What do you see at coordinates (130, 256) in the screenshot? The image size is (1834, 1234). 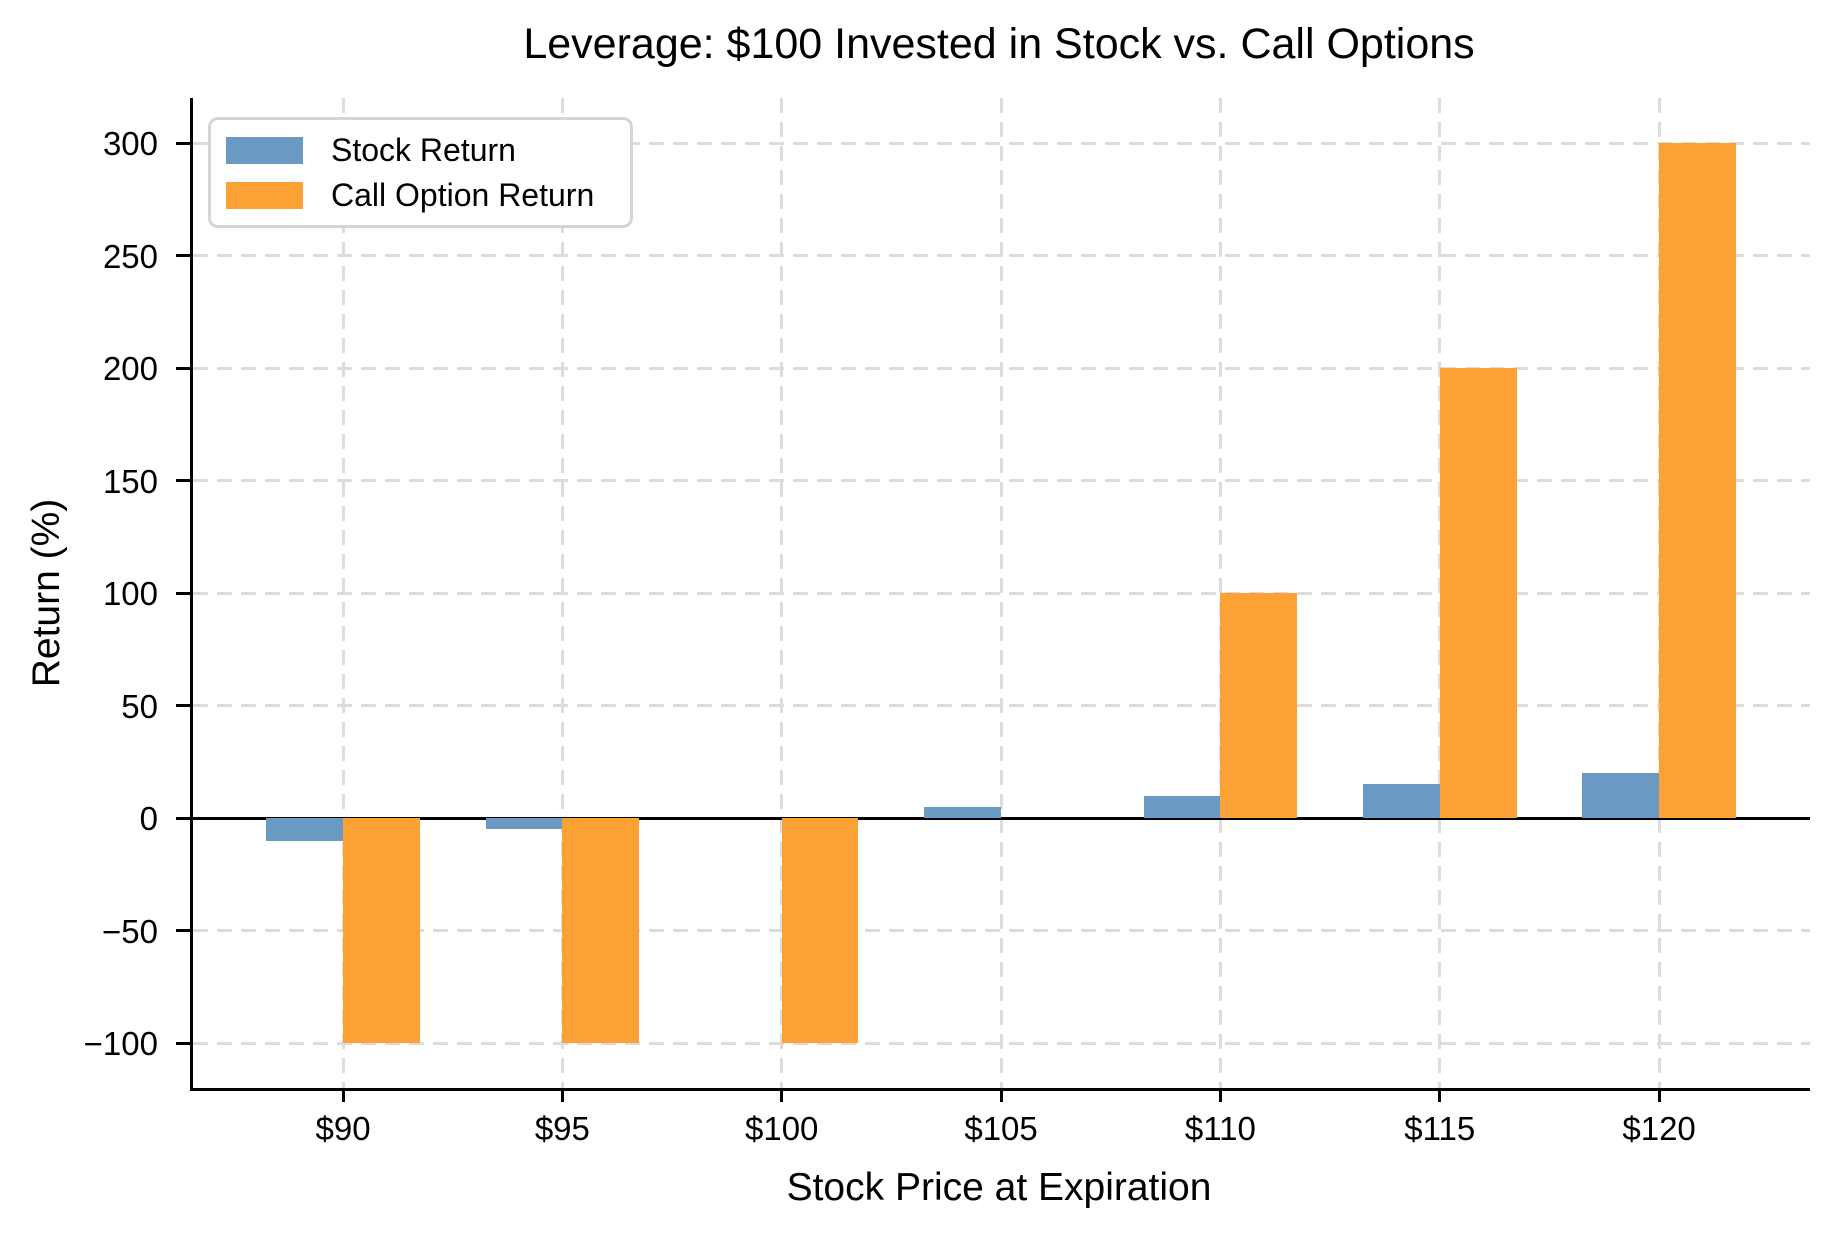 I see `y-tick-label-250: 250` at bounding box center [130, 256].